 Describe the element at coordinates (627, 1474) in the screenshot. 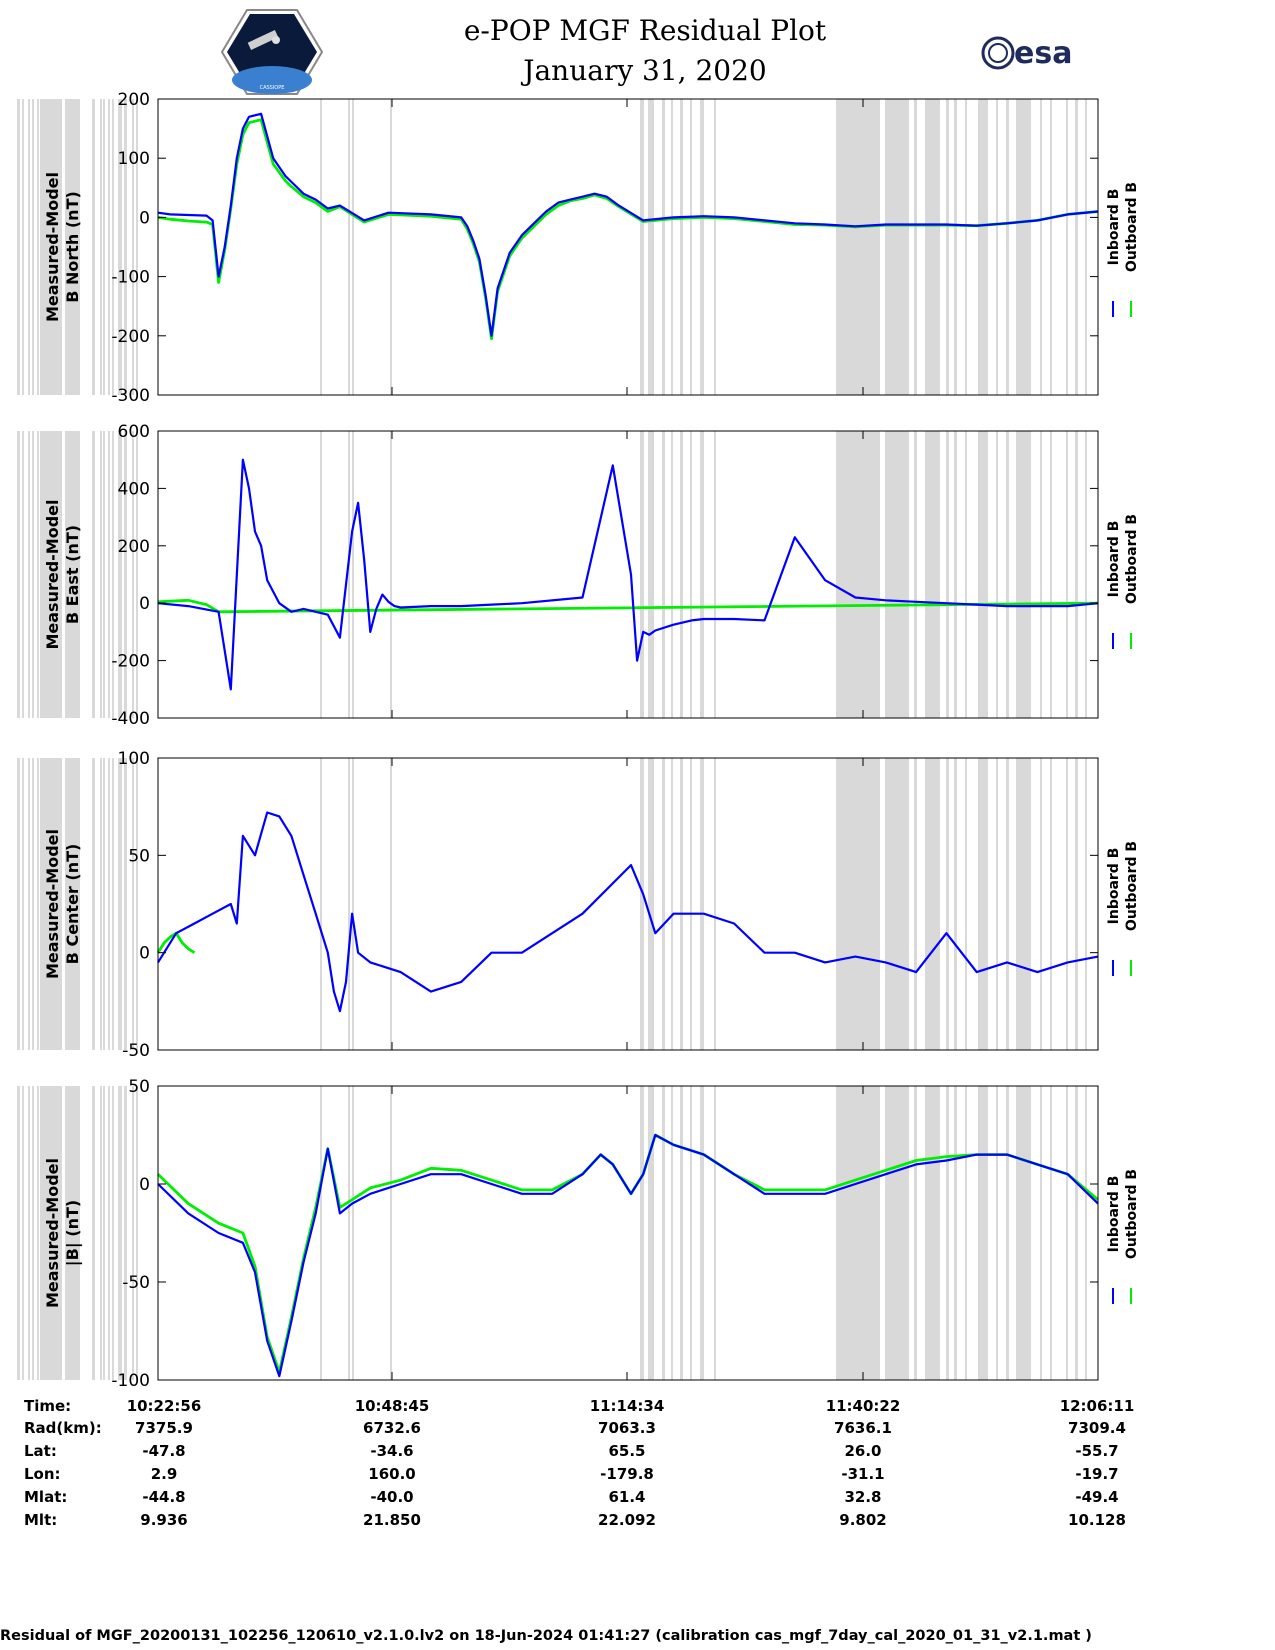

I see `orbit-cell: -179.8` at that location.